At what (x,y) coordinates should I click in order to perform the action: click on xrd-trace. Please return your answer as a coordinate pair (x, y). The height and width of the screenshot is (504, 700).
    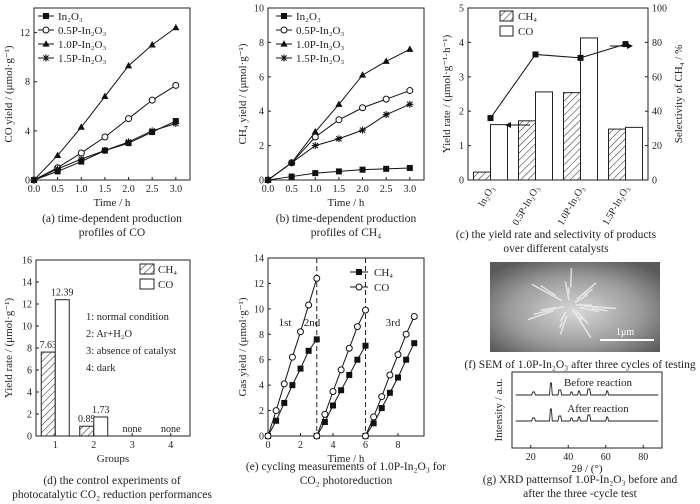
    Looking at the image, I should click on (587, 415).